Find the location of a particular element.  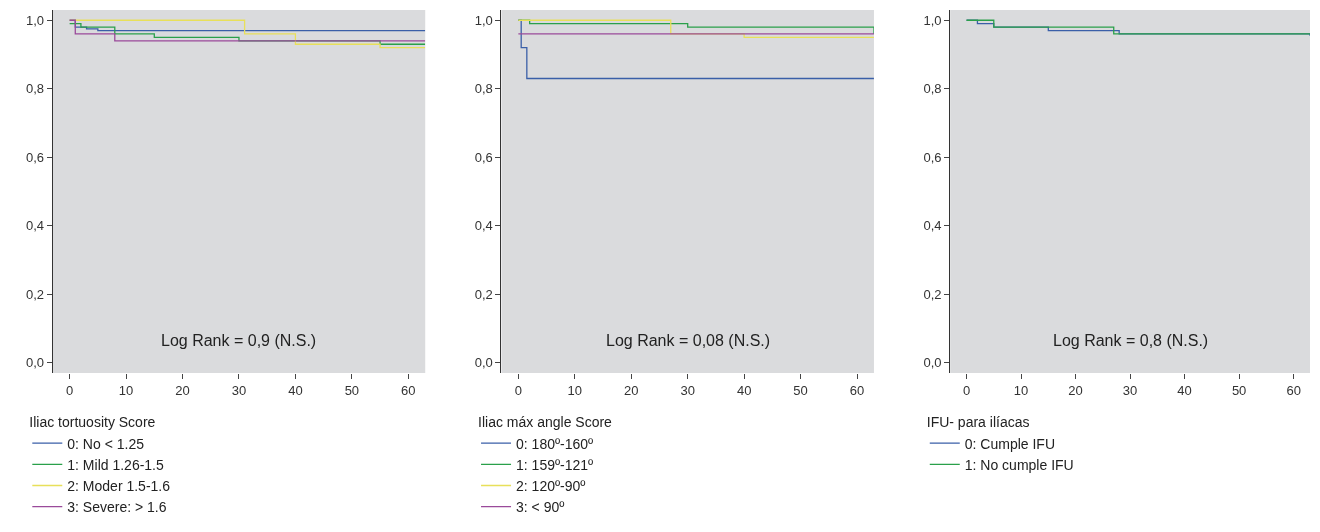

legend-title: Iliac máx angle Score is located at coordinates (545, 422).